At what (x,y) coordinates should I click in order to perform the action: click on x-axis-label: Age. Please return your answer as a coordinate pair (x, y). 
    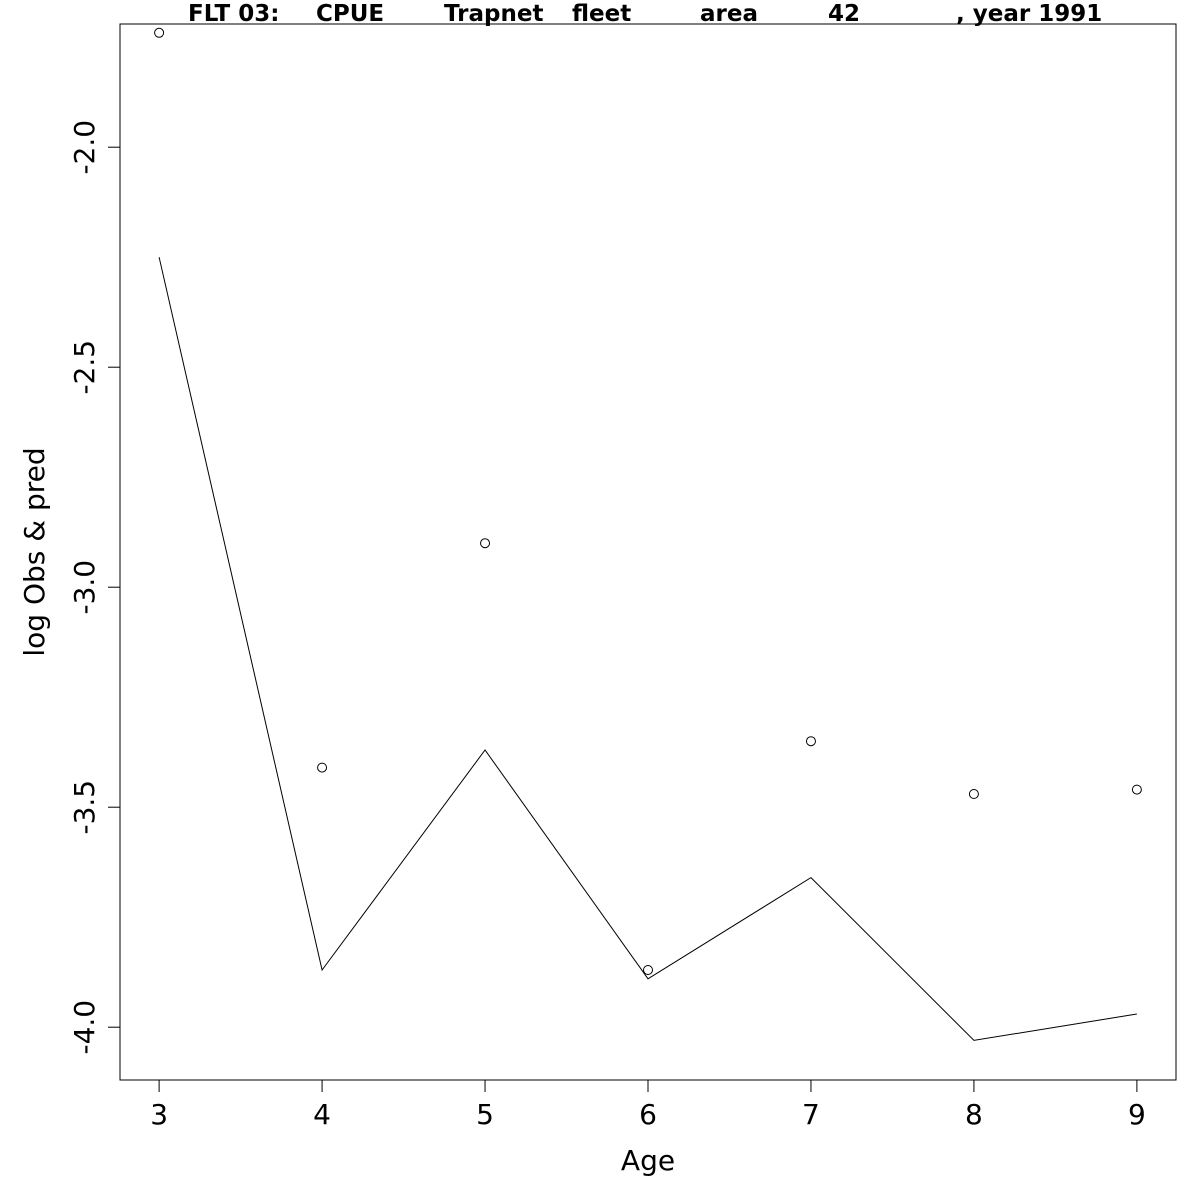
    Looking at the image, I should click on (648, 1160).